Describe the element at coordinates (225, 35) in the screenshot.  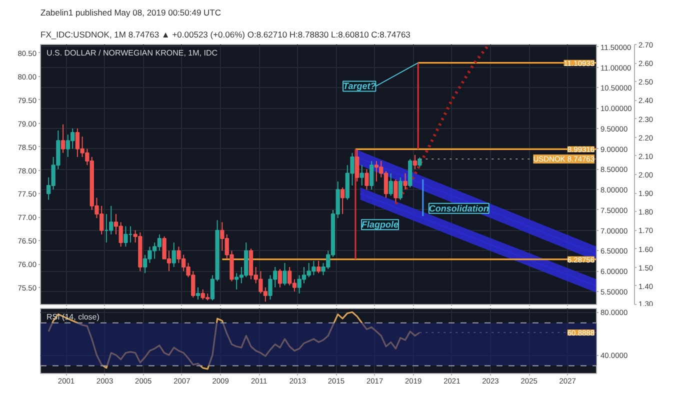
I see `text: FX_IDC:USDNOK, 1M 8.74763 ▲ +0.00523 (+0.06%) O:8.62710 H:8.78830 L:8.60810 C:8.74763` at that location.